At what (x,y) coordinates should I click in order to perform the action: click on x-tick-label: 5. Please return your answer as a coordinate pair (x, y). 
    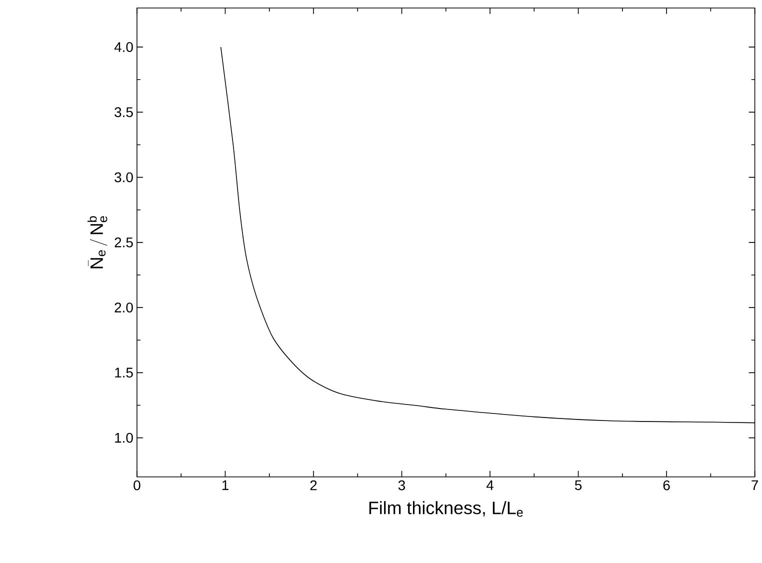
    Looking at the image, I should click on (578, 485).